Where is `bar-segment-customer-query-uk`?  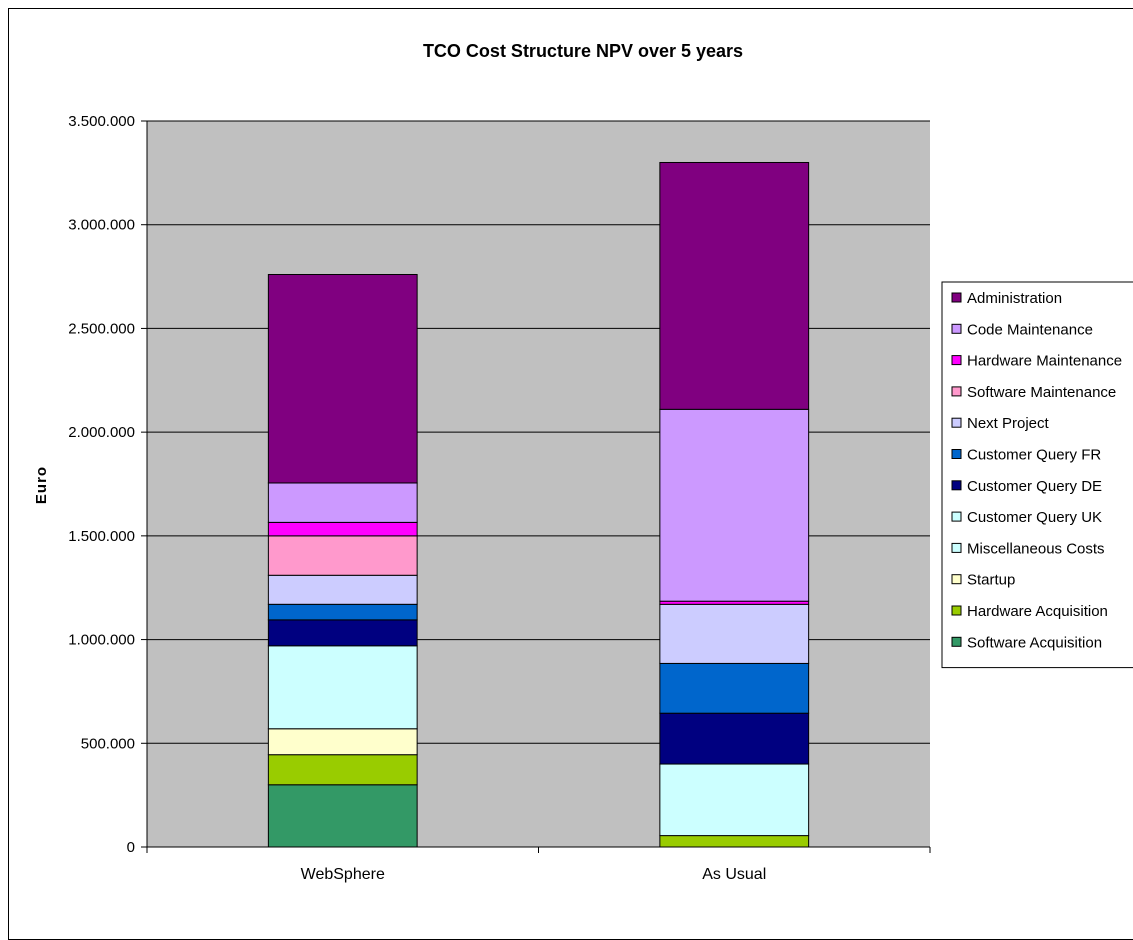
bar-segment-customer-query-uk is located at coordinates (734, 800).